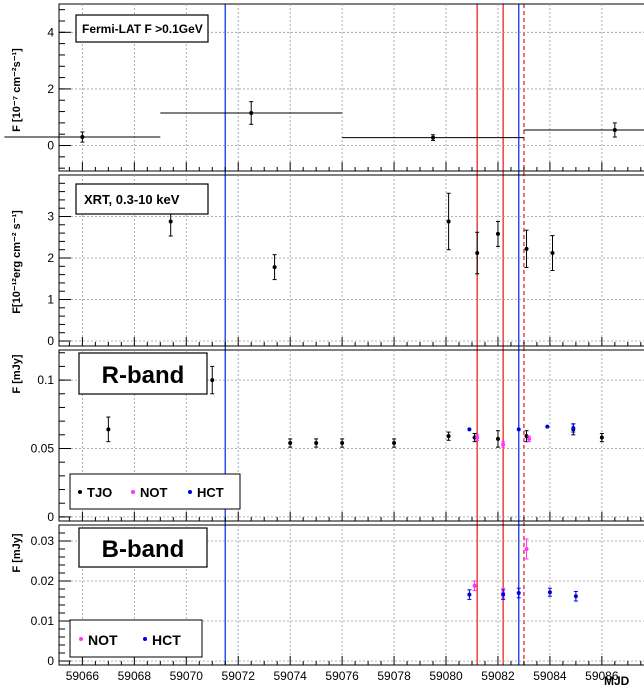 The image size is (644, 689). What do you see at coordinates (550, 676) in the screenshot?
I see `x-tick-label-9: 59084` at bounding box center [550, 676].